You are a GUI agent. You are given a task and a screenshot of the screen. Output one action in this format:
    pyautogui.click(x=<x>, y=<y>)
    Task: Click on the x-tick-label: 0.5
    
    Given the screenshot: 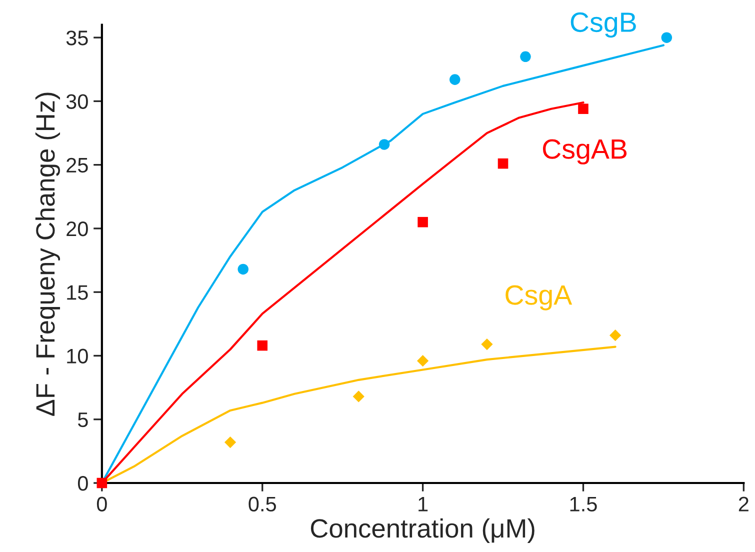 What is the action you would take?
    pyautogui.click(x=262, y=504)
    